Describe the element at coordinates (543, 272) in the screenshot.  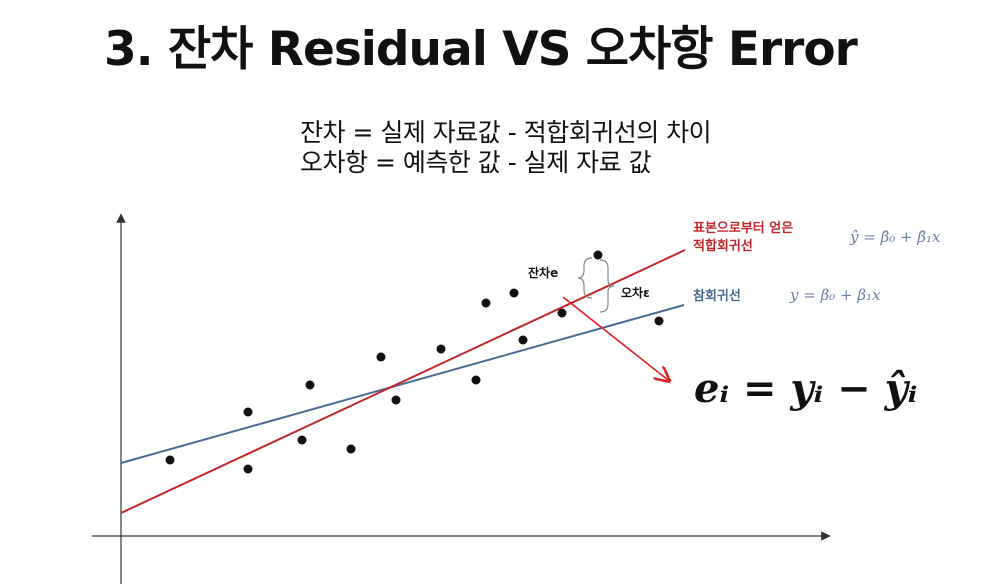
I see `residual-label: 잔차e` at that location.